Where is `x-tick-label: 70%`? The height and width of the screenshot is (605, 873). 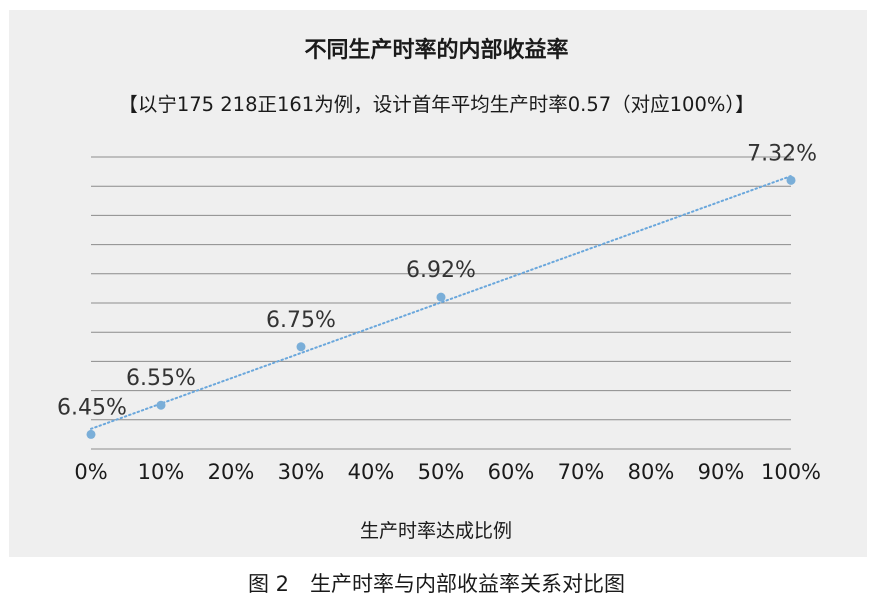 x-tick-label: 70% is located at coordinates (581, 472).